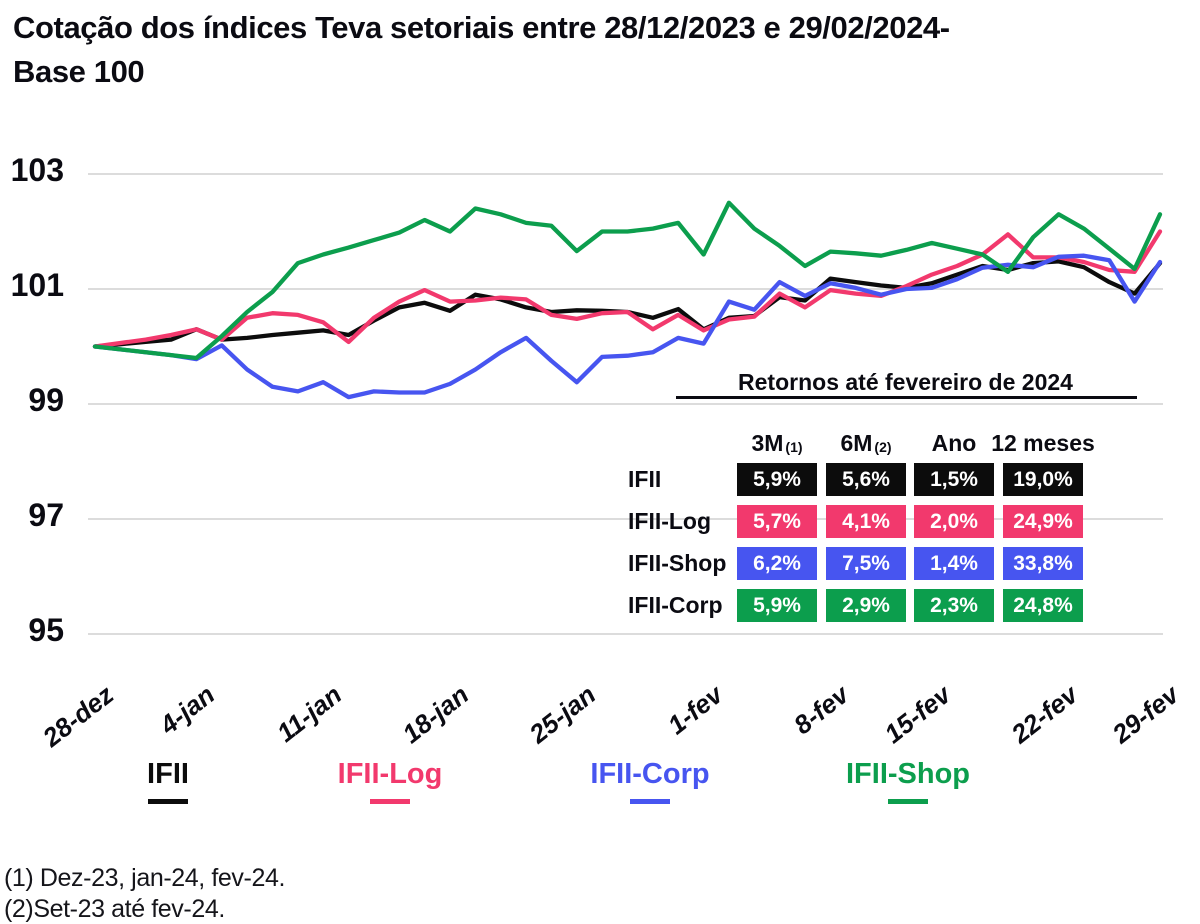  I want to click on legend-item: IFII-Corp, so click(650, 783).